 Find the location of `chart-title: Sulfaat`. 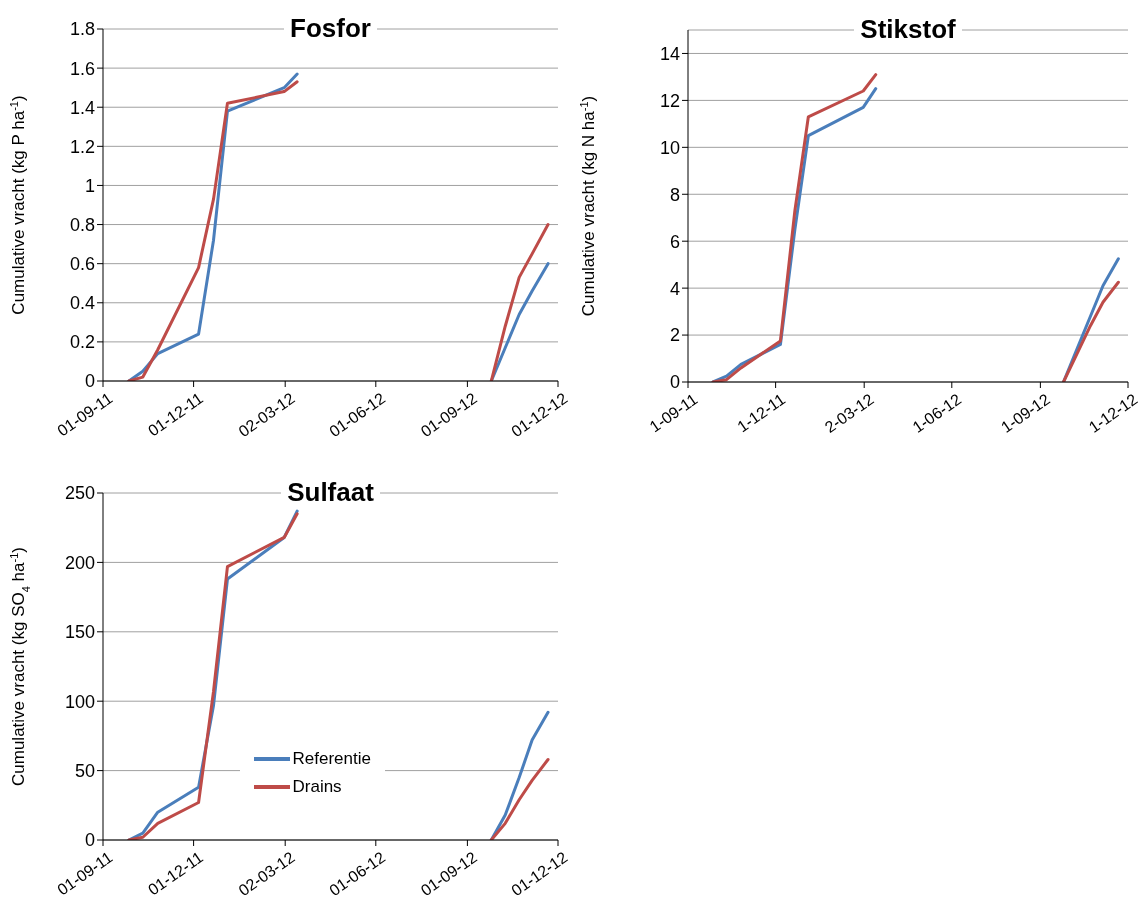

chart-title: Sulfaat is located at coordinates (330, 492).